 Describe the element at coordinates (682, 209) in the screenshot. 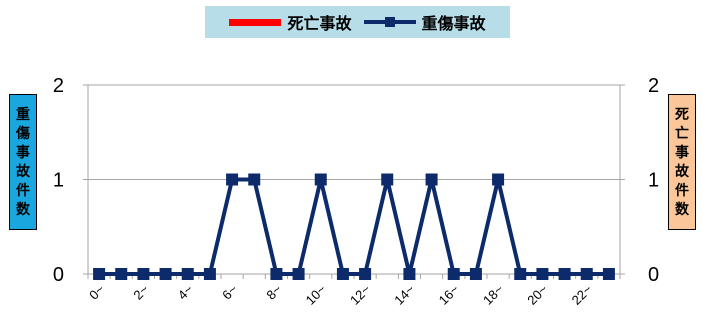

I see `right-axis-title-char: 数` at that location.